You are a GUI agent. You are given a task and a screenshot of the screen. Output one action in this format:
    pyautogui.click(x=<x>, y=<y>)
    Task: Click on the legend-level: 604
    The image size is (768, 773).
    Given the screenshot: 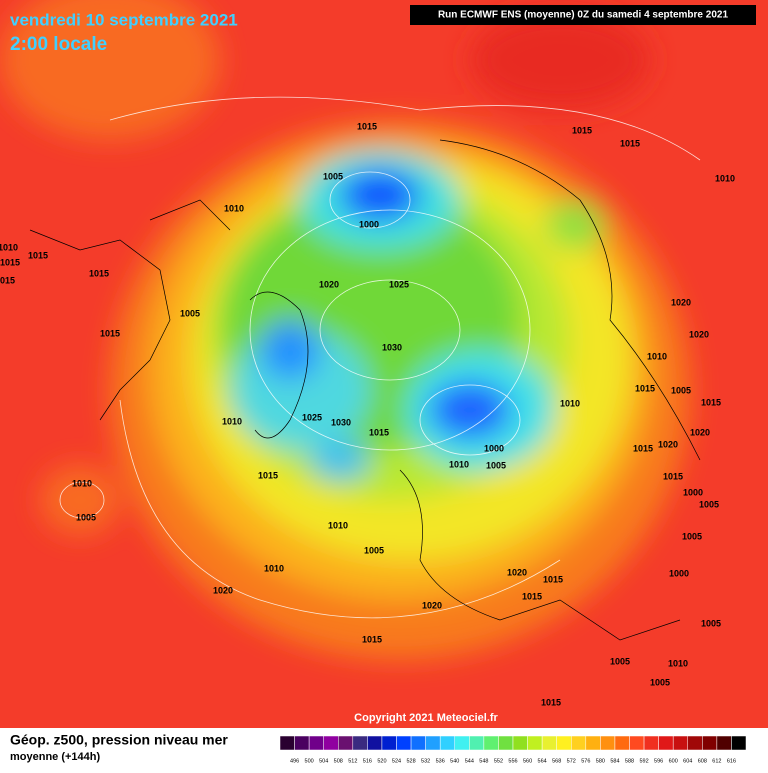 What is the action you would take?
    pyautogui.click(x=687, y=761)
    